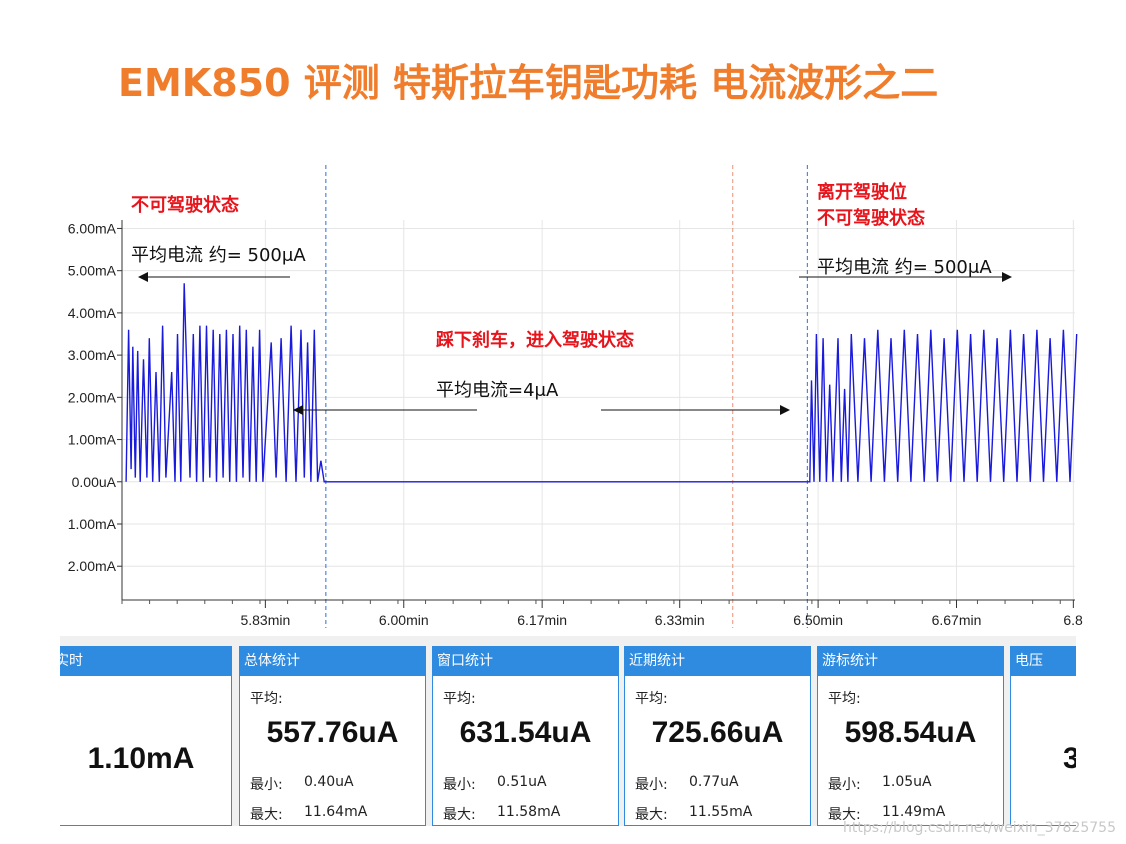 The width and height of the screenshot is (1126, 844). I want to click on x-tick-label: 6.17min, so click(542, 620).